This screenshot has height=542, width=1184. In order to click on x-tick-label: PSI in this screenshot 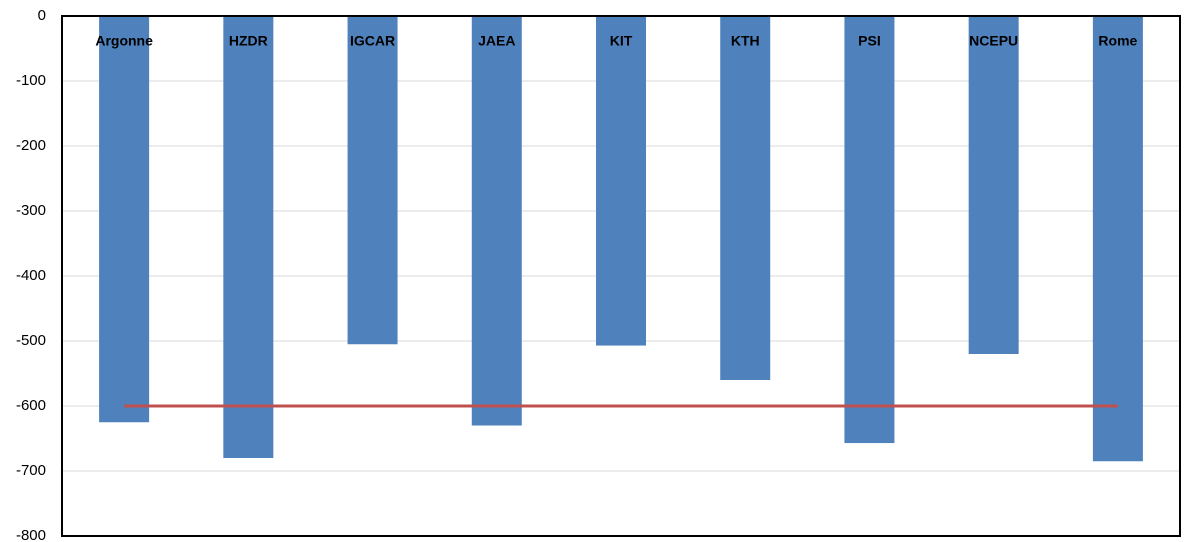, I will do `click(869, 41)`.